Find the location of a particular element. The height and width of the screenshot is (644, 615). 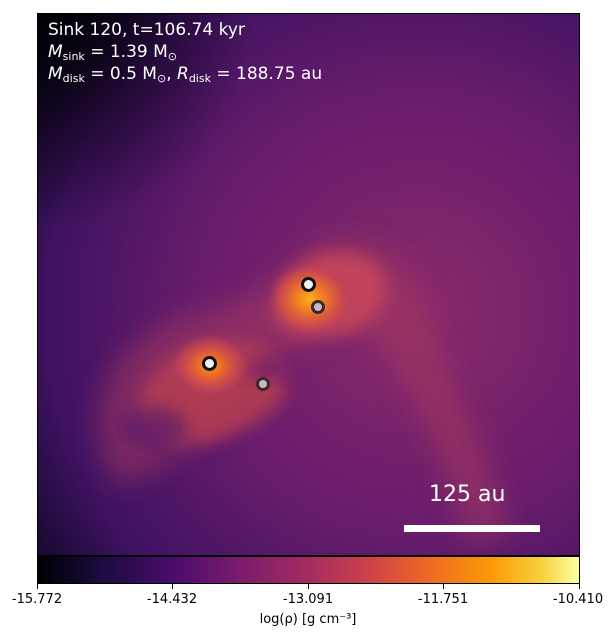

colorbar-tick-label: -11.751 is located at coordinates (443, 599).